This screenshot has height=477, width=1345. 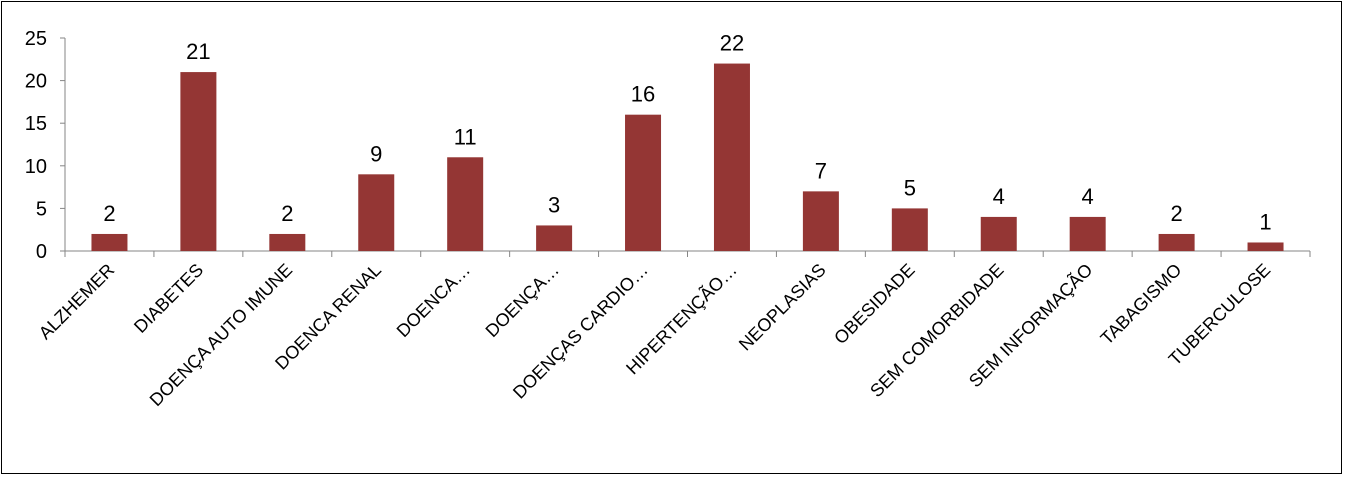 What do you see at coordinates (554, 204) in the screenshot?
I see `data-label: 3` at bounding box center [554, 204].